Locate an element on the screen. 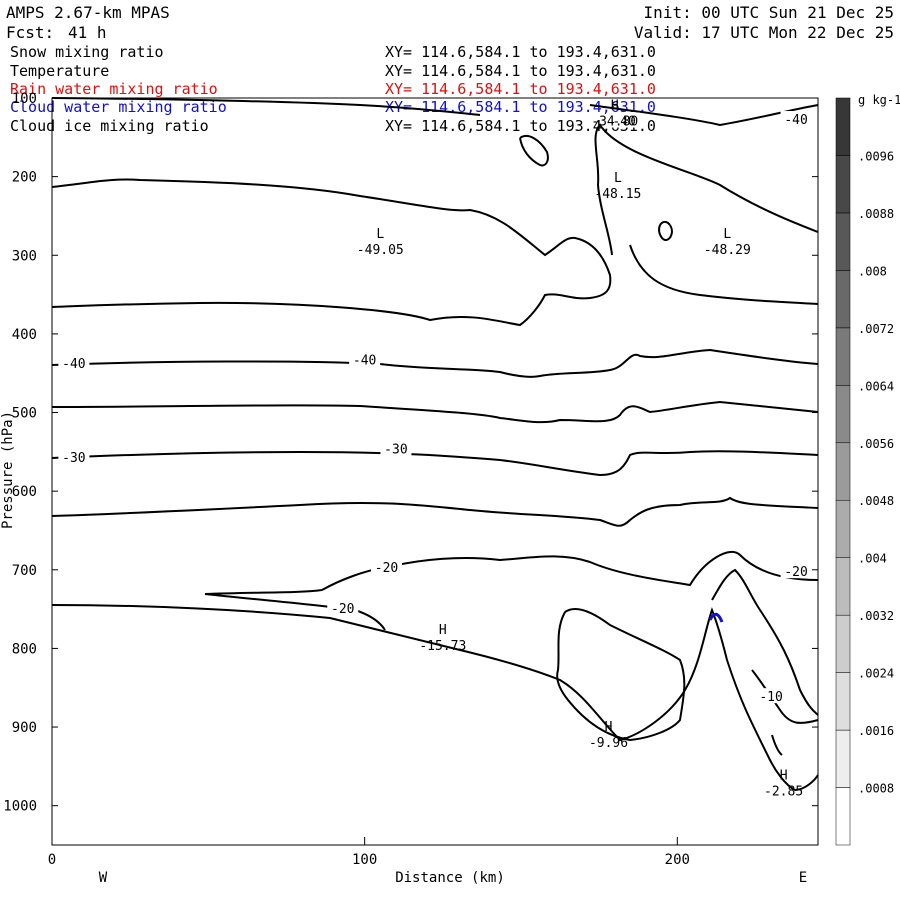 Image resolution: width=900 pixels, height=900 pixels. extremum-value: -15.73 is located at coordinates (442, 646).